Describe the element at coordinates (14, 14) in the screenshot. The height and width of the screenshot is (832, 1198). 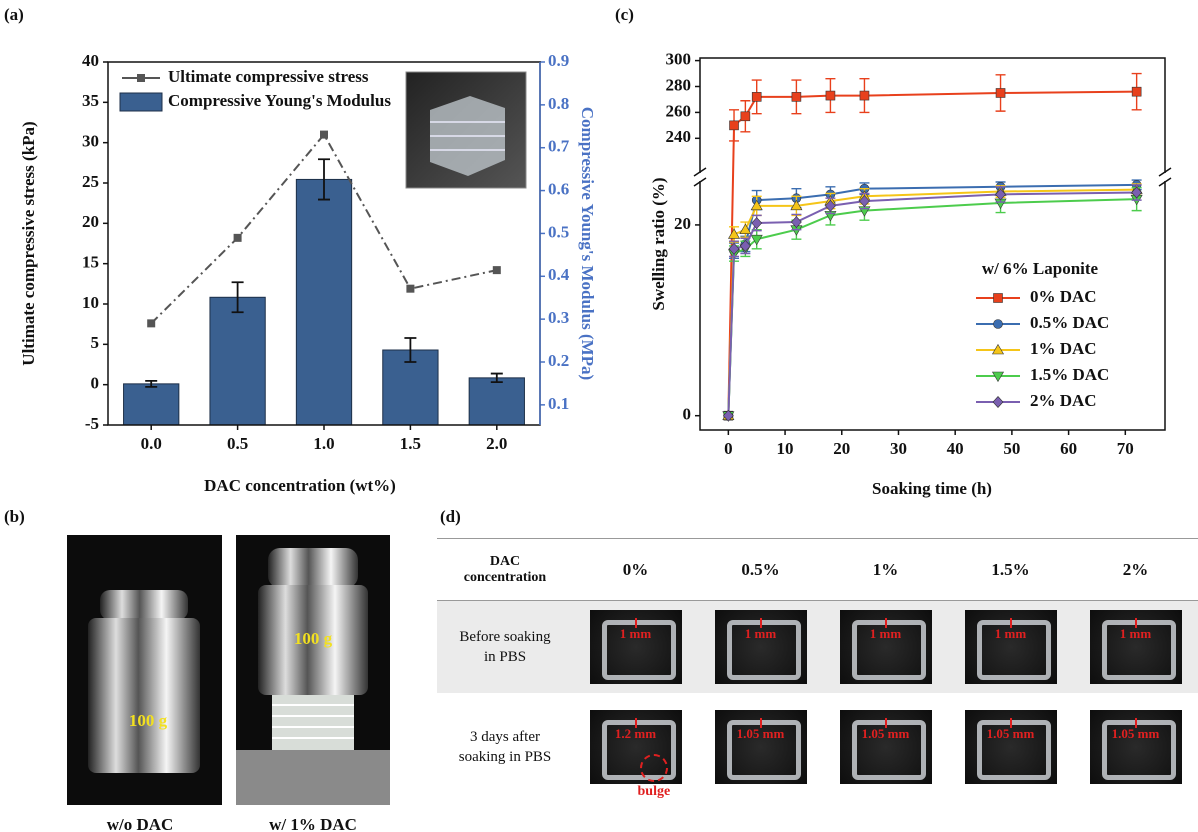
I see `panel-label: (a)` at that location.